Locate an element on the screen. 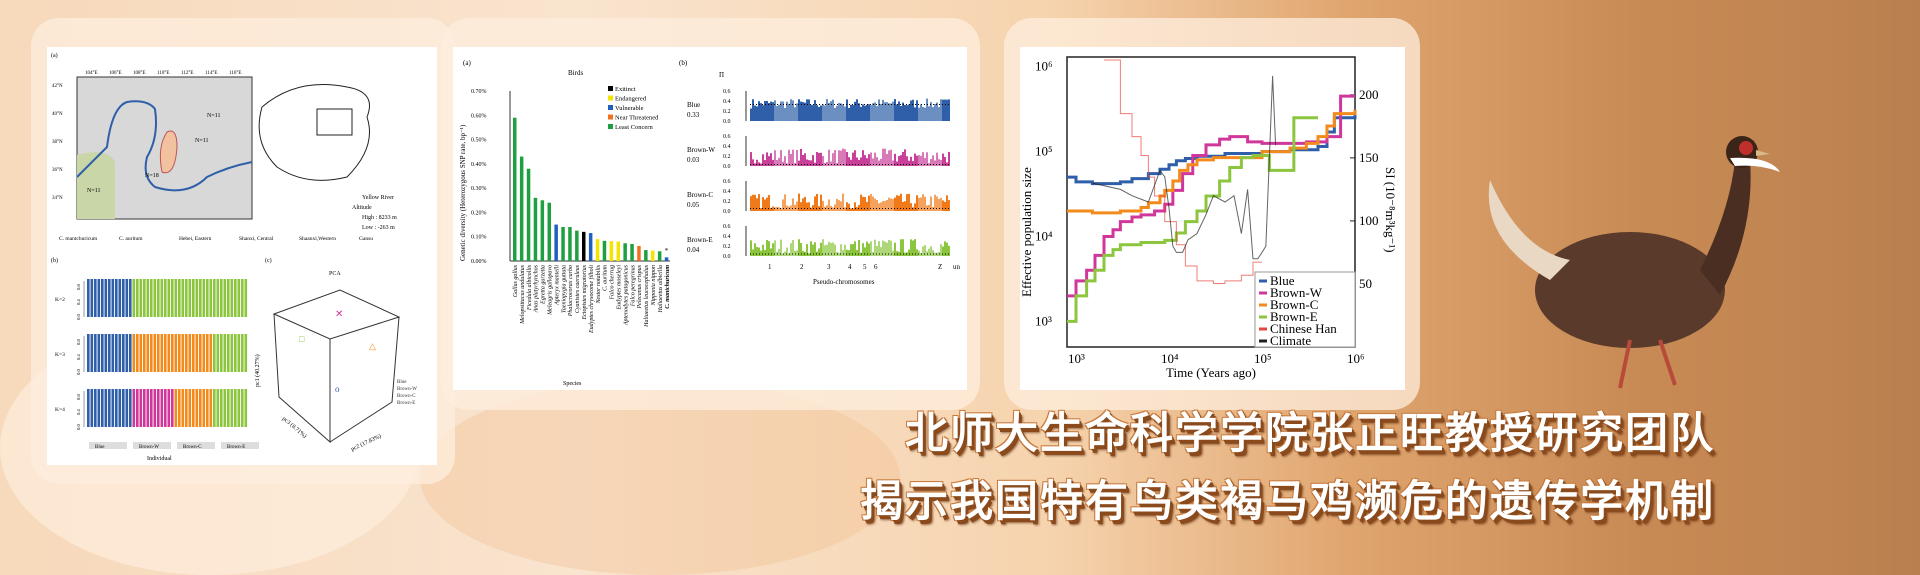  y-tick-label: 0.30% is located at coordinates (479, 189).